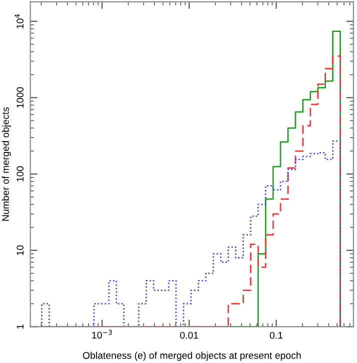 The width and height of the screenshot is (357, 363). What do you see at coordinates (20, 250) in the screenshot?
I see `y-tick-label: 10` at bounding box center [20, 250].